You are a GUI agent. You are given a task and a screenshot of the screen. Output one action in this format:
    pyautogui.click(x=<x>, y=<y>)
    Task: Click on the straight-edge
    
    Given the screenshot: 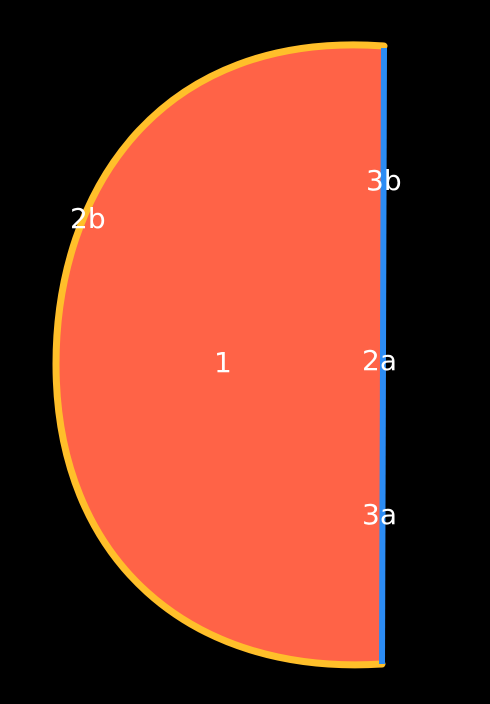 What is the action you would take?
    pyautogui.click(x=383, y=356)
    